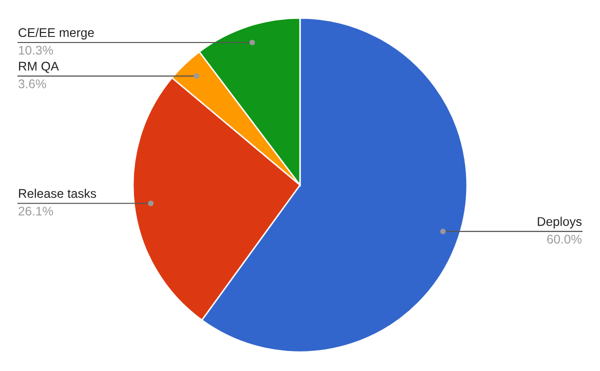 Image resolution: width=600 pixels, height=371 pixels. I want to click on slice-label: CE/EE merge, so click(56, 34).